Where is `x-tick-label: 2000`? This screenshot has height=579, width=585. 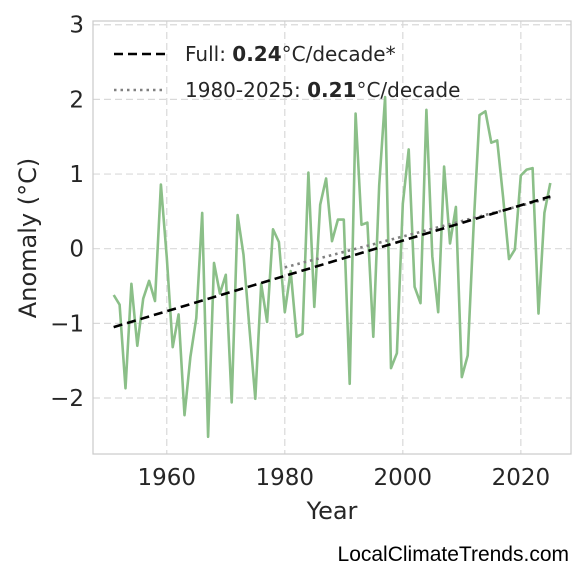 x-tick-label: 2000 is located at coordinates (403, 478).